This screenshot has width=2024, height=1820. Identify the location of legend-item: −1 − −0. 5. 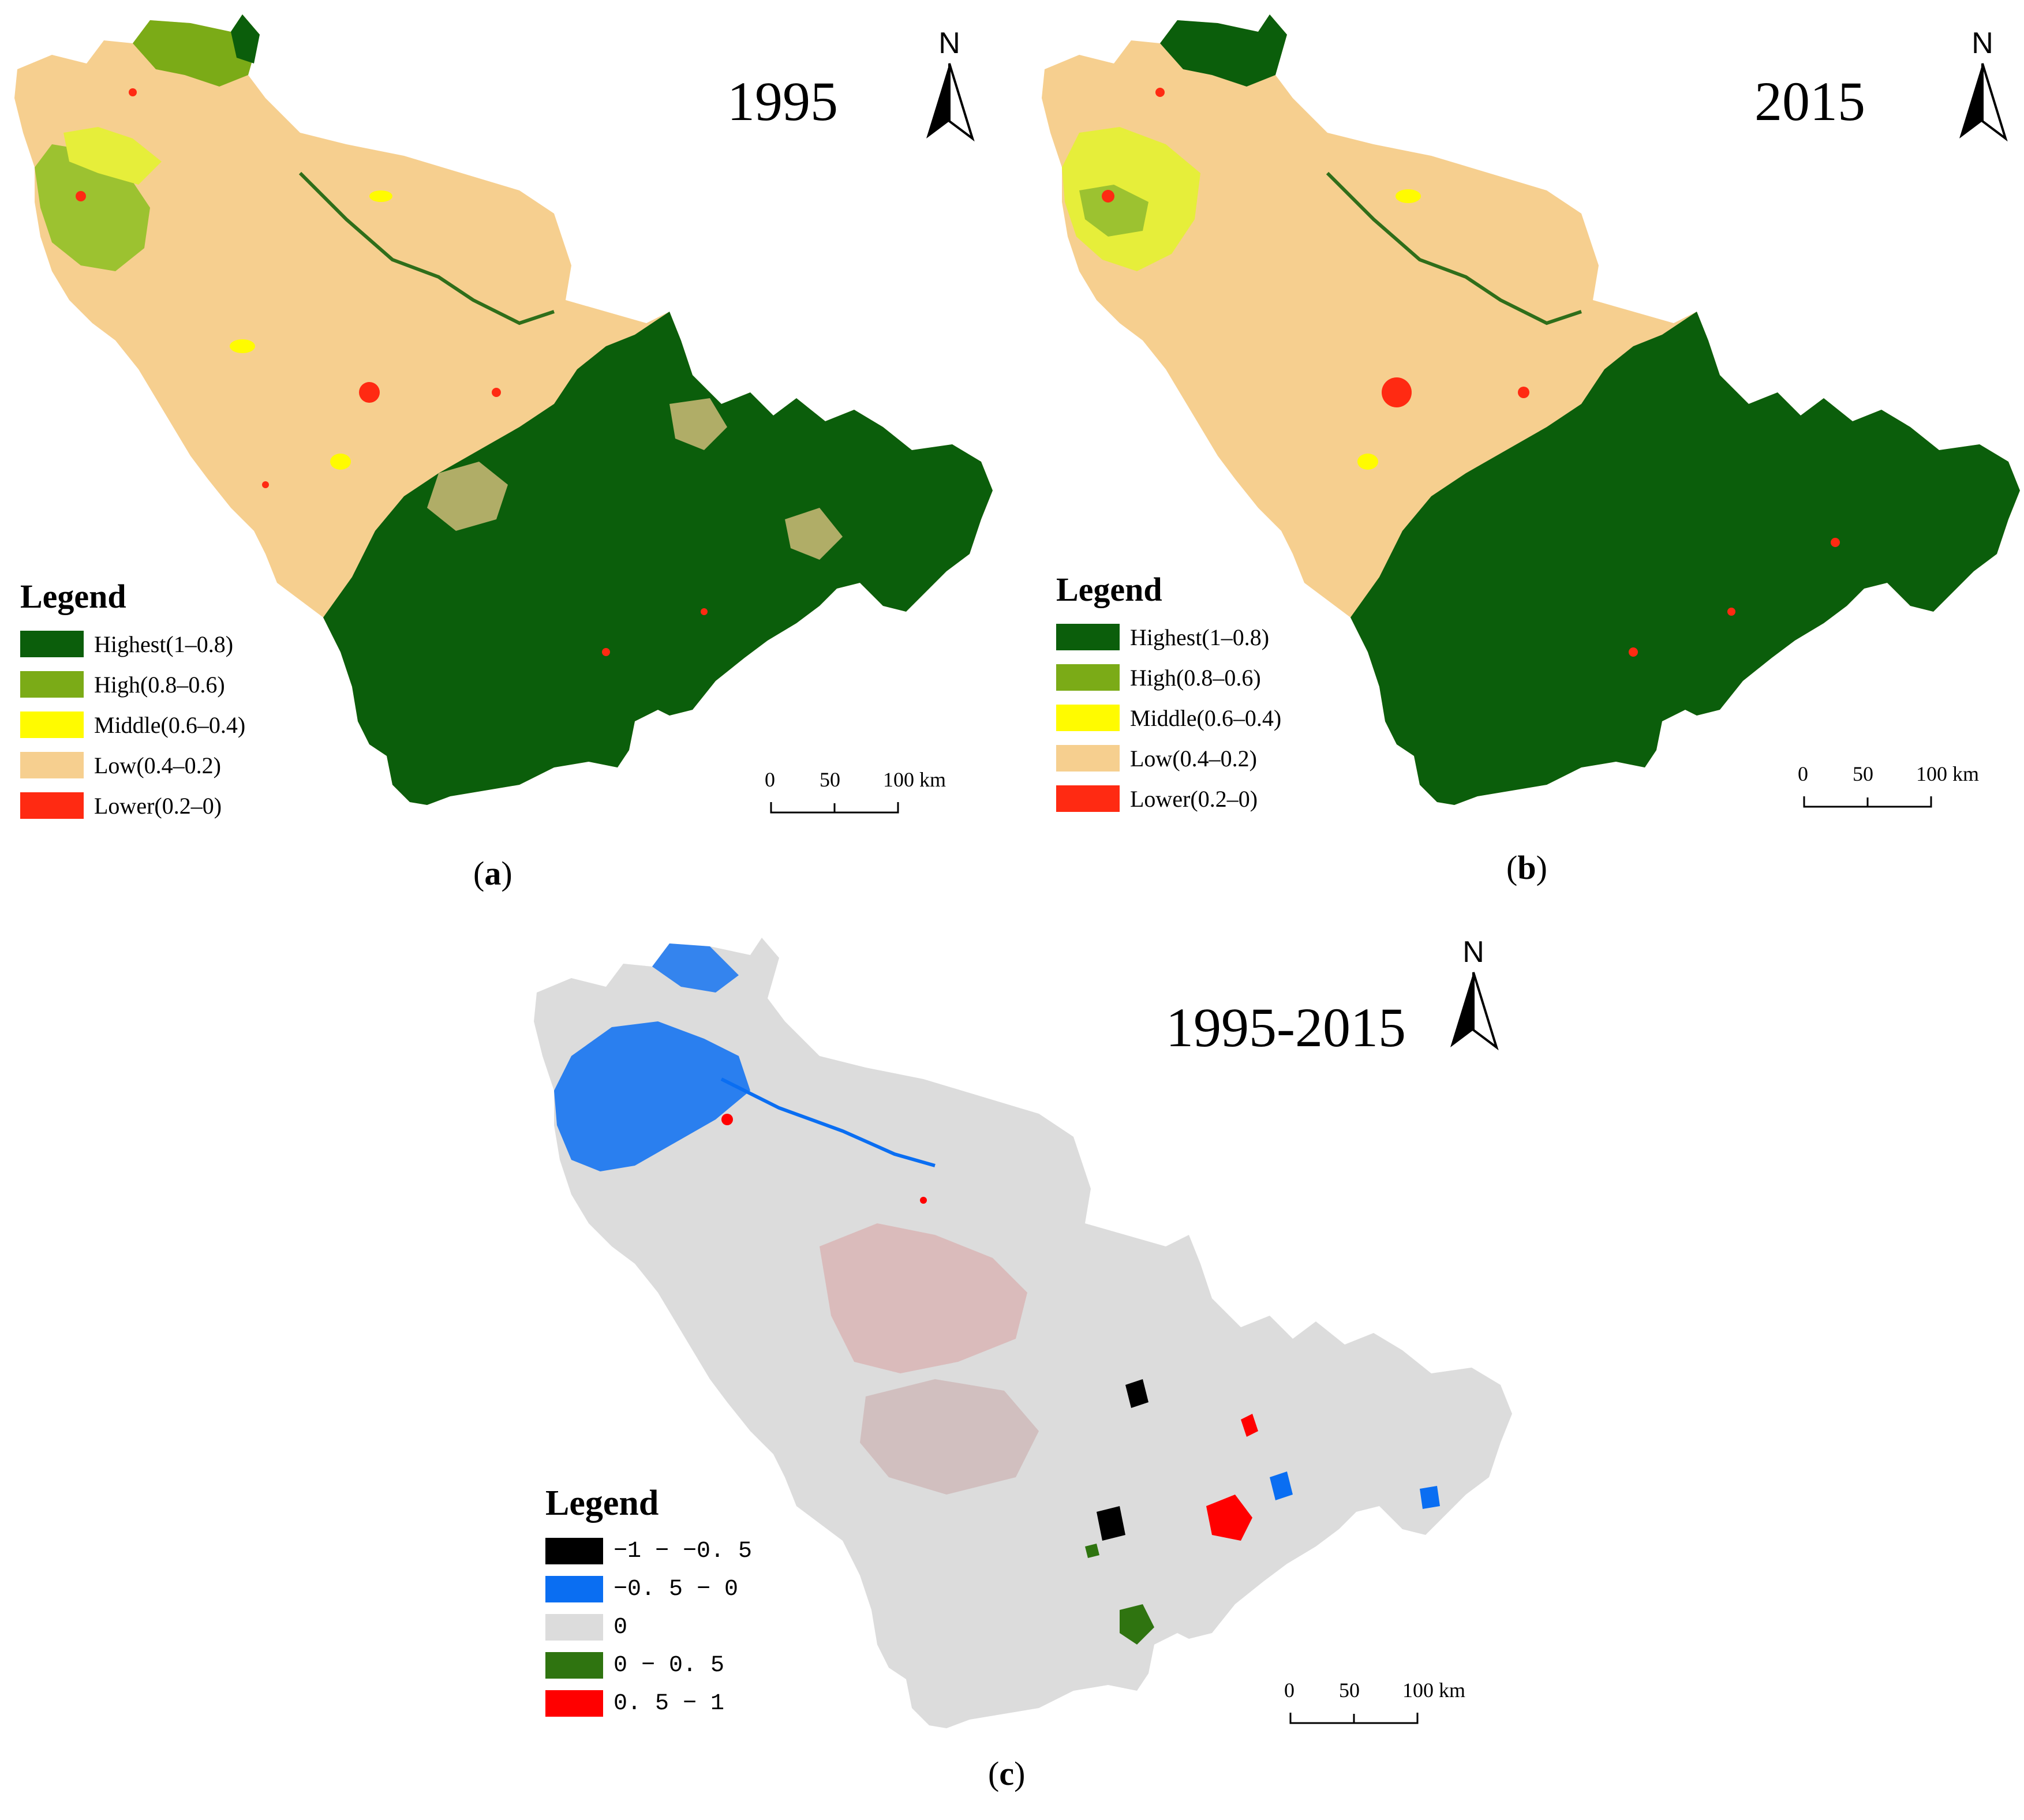
(648, 1551).